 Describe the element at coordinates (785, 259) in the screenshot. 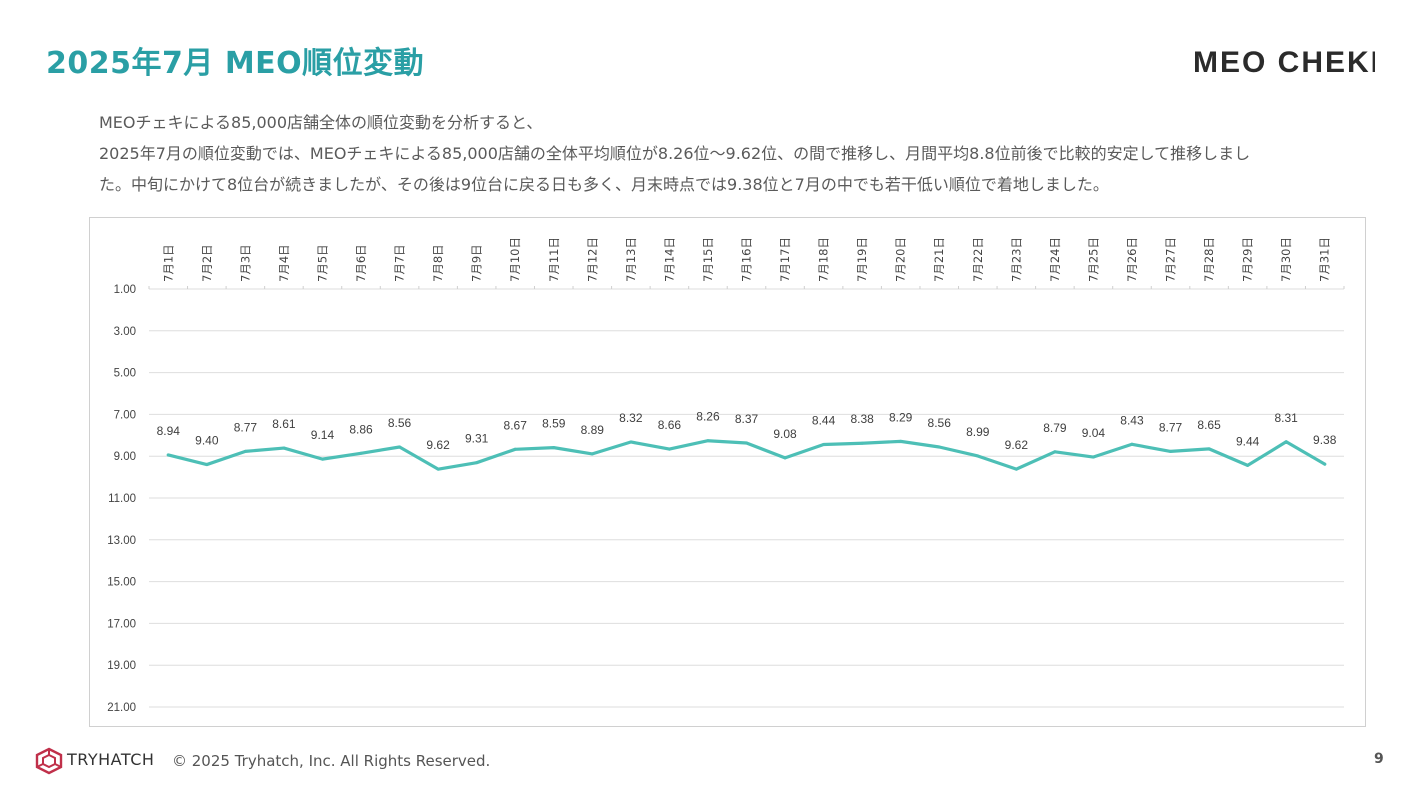

I see `x-tick-label: 7月17日` at that location.